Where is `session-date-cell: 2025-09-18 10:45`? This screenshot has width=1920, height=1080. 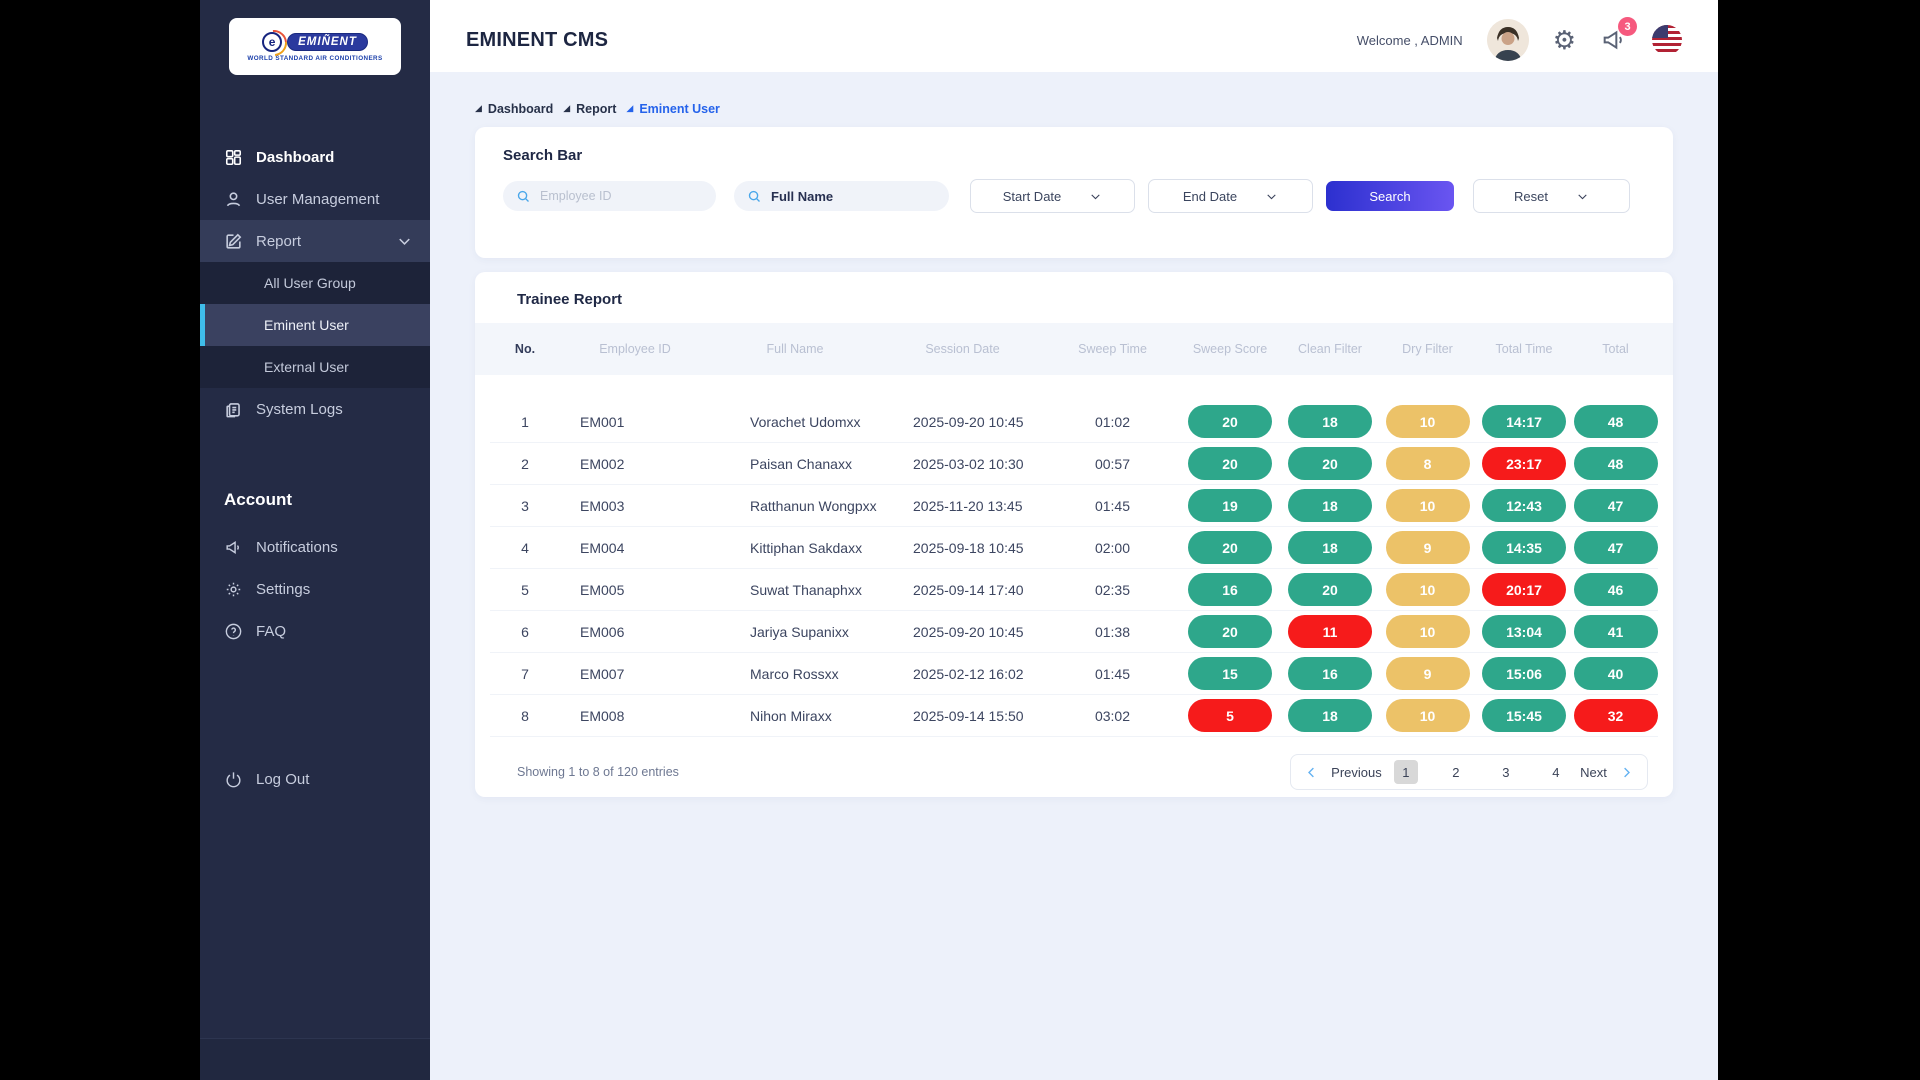
session-date-cell: 2025-09-18 10:45 is located at coordinates (968, 547).